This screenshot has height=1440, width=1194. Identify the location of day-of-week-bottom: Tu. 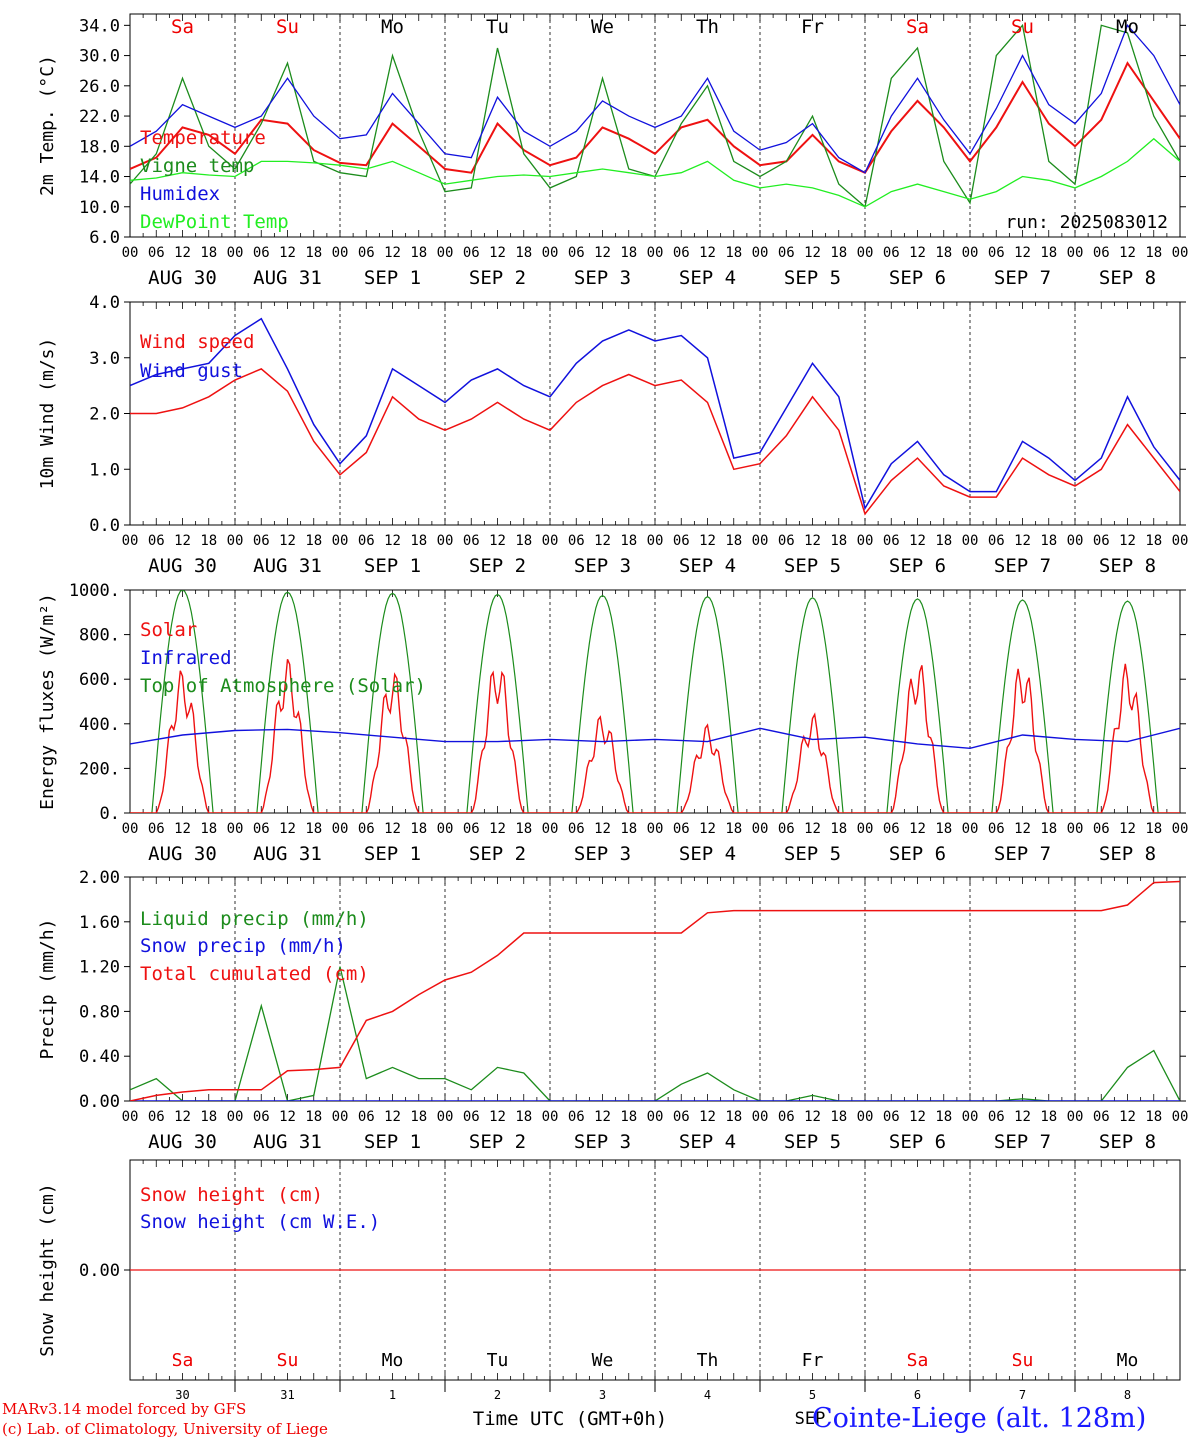
(498, 1360).